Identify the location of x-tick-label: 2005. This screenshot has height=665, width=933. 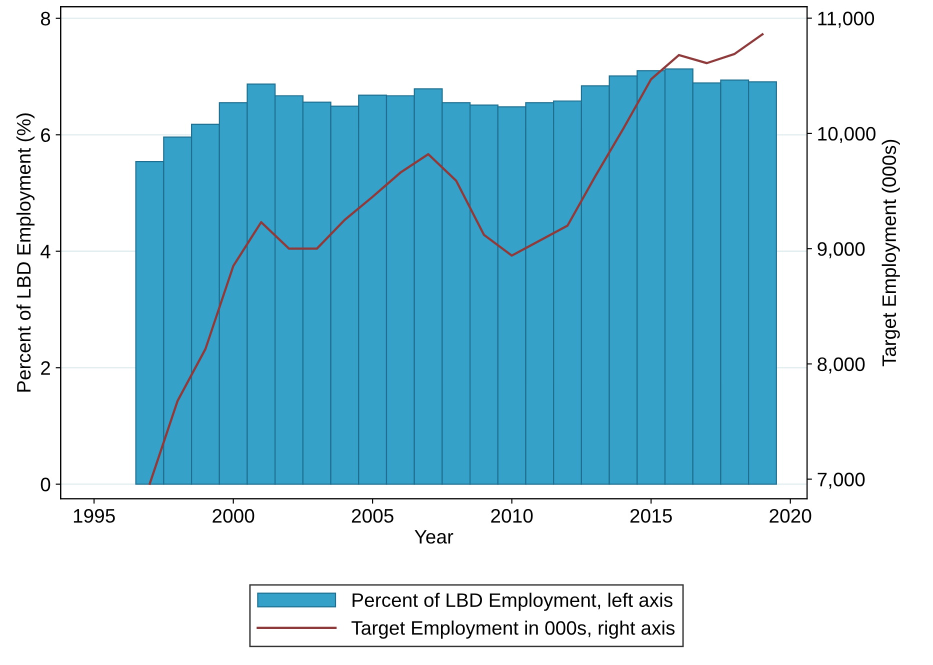
(373, 515).